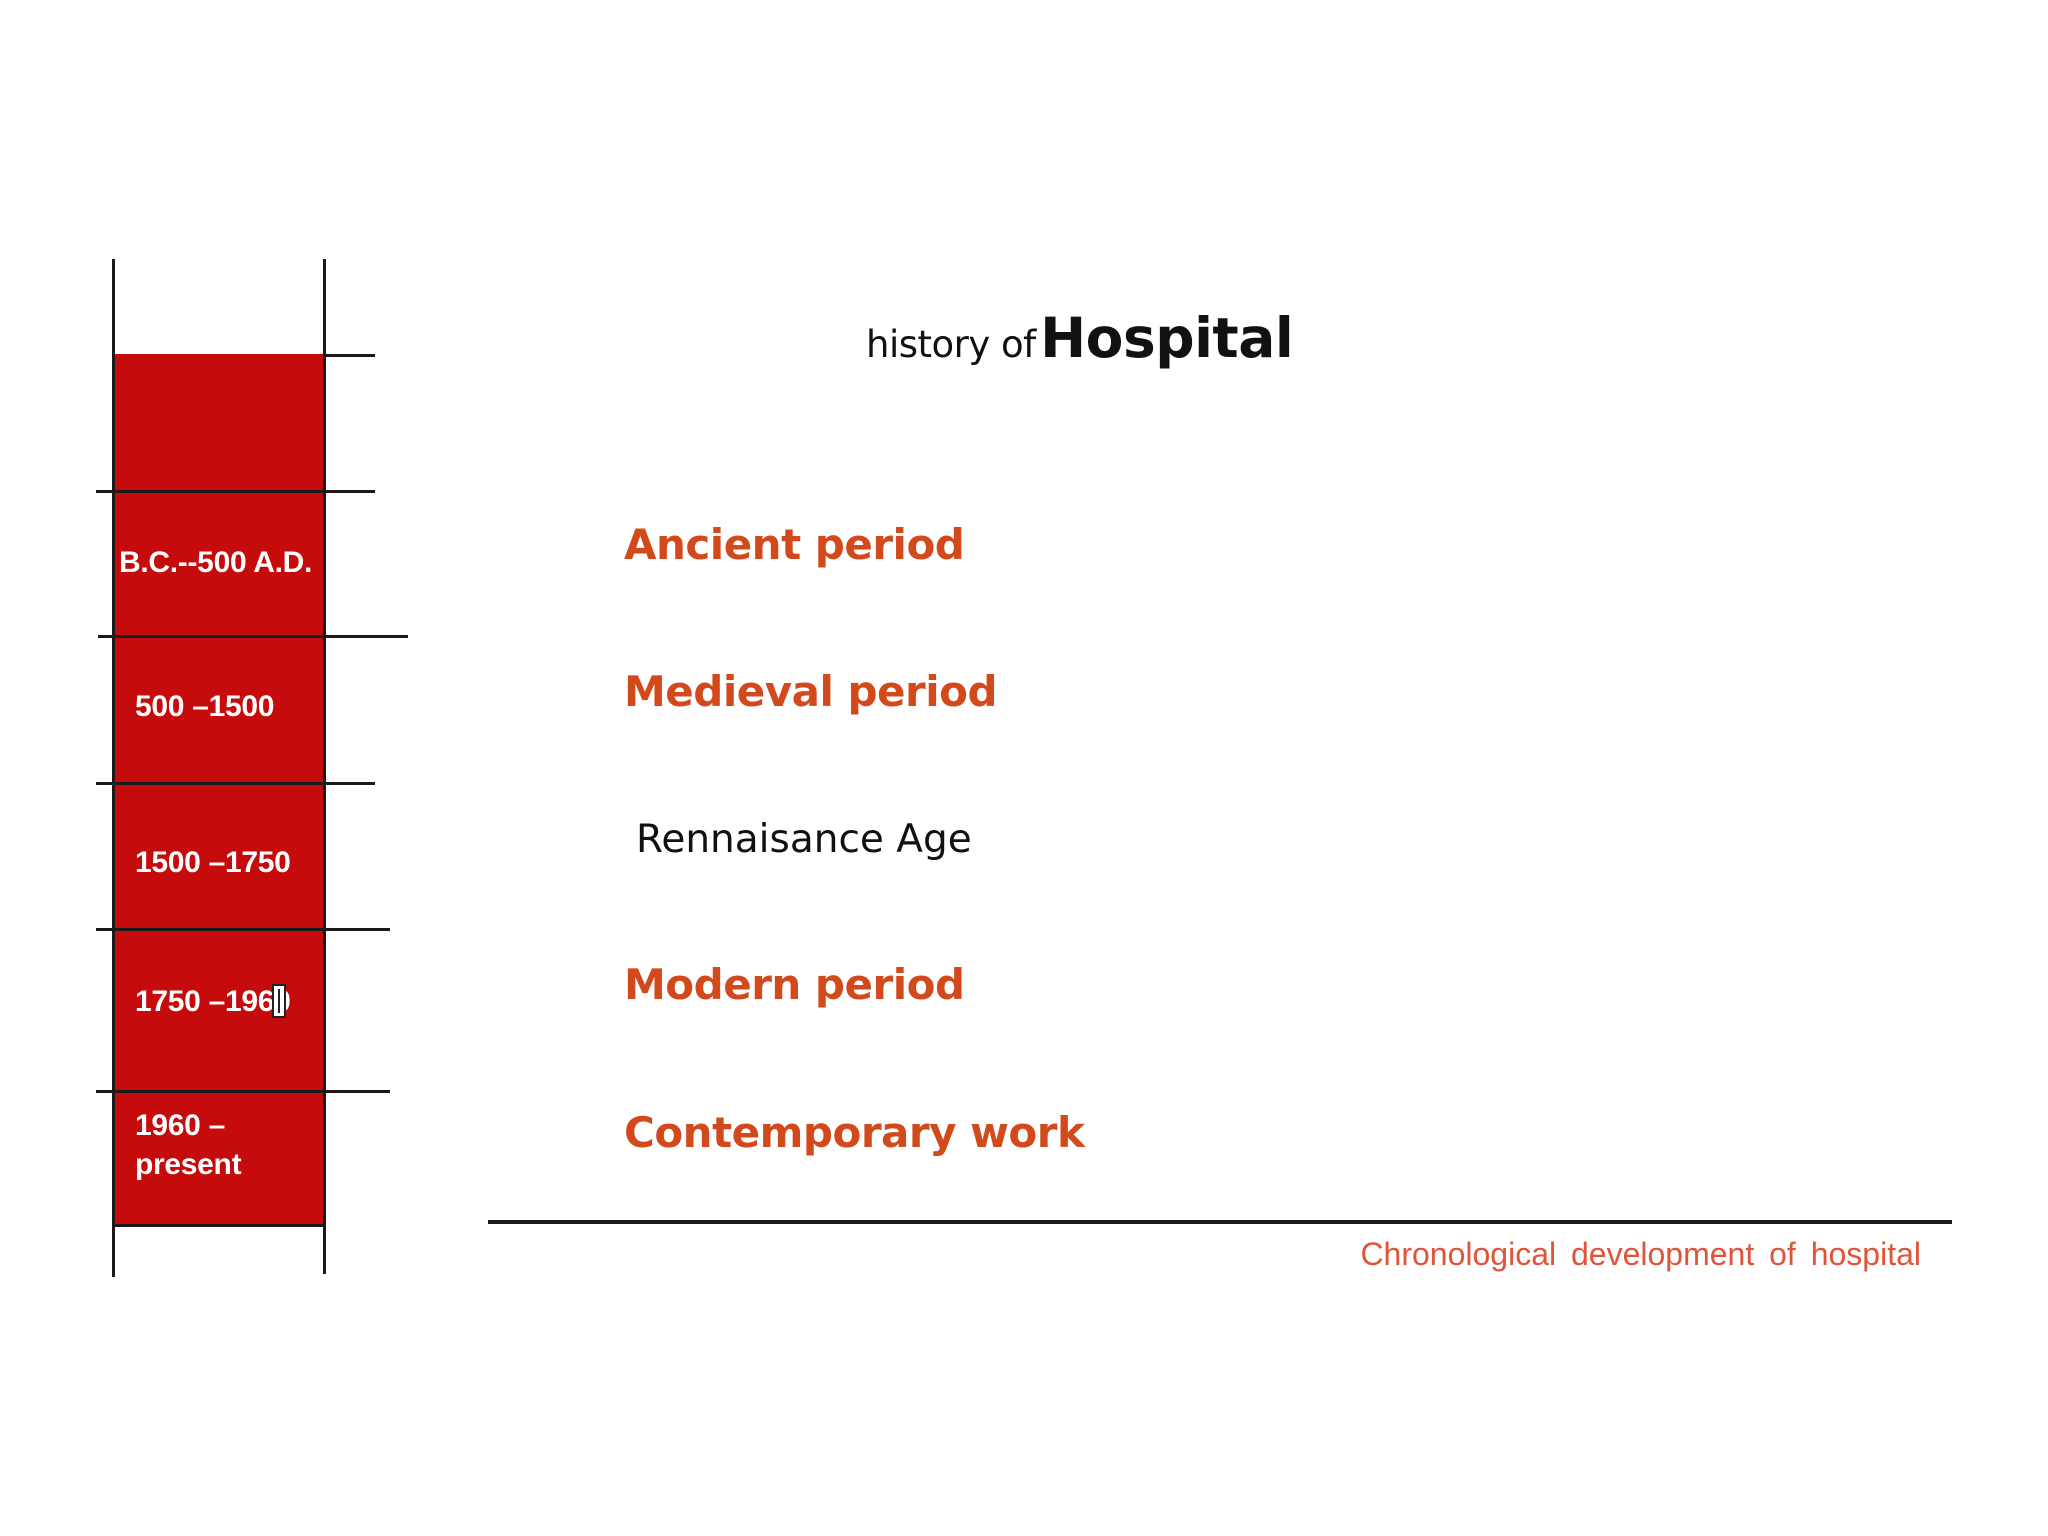 The image size is (2048, 1536). Describe the element at coordinates (219, 790) in the screenshot. I see `timeline-fill` at that location.